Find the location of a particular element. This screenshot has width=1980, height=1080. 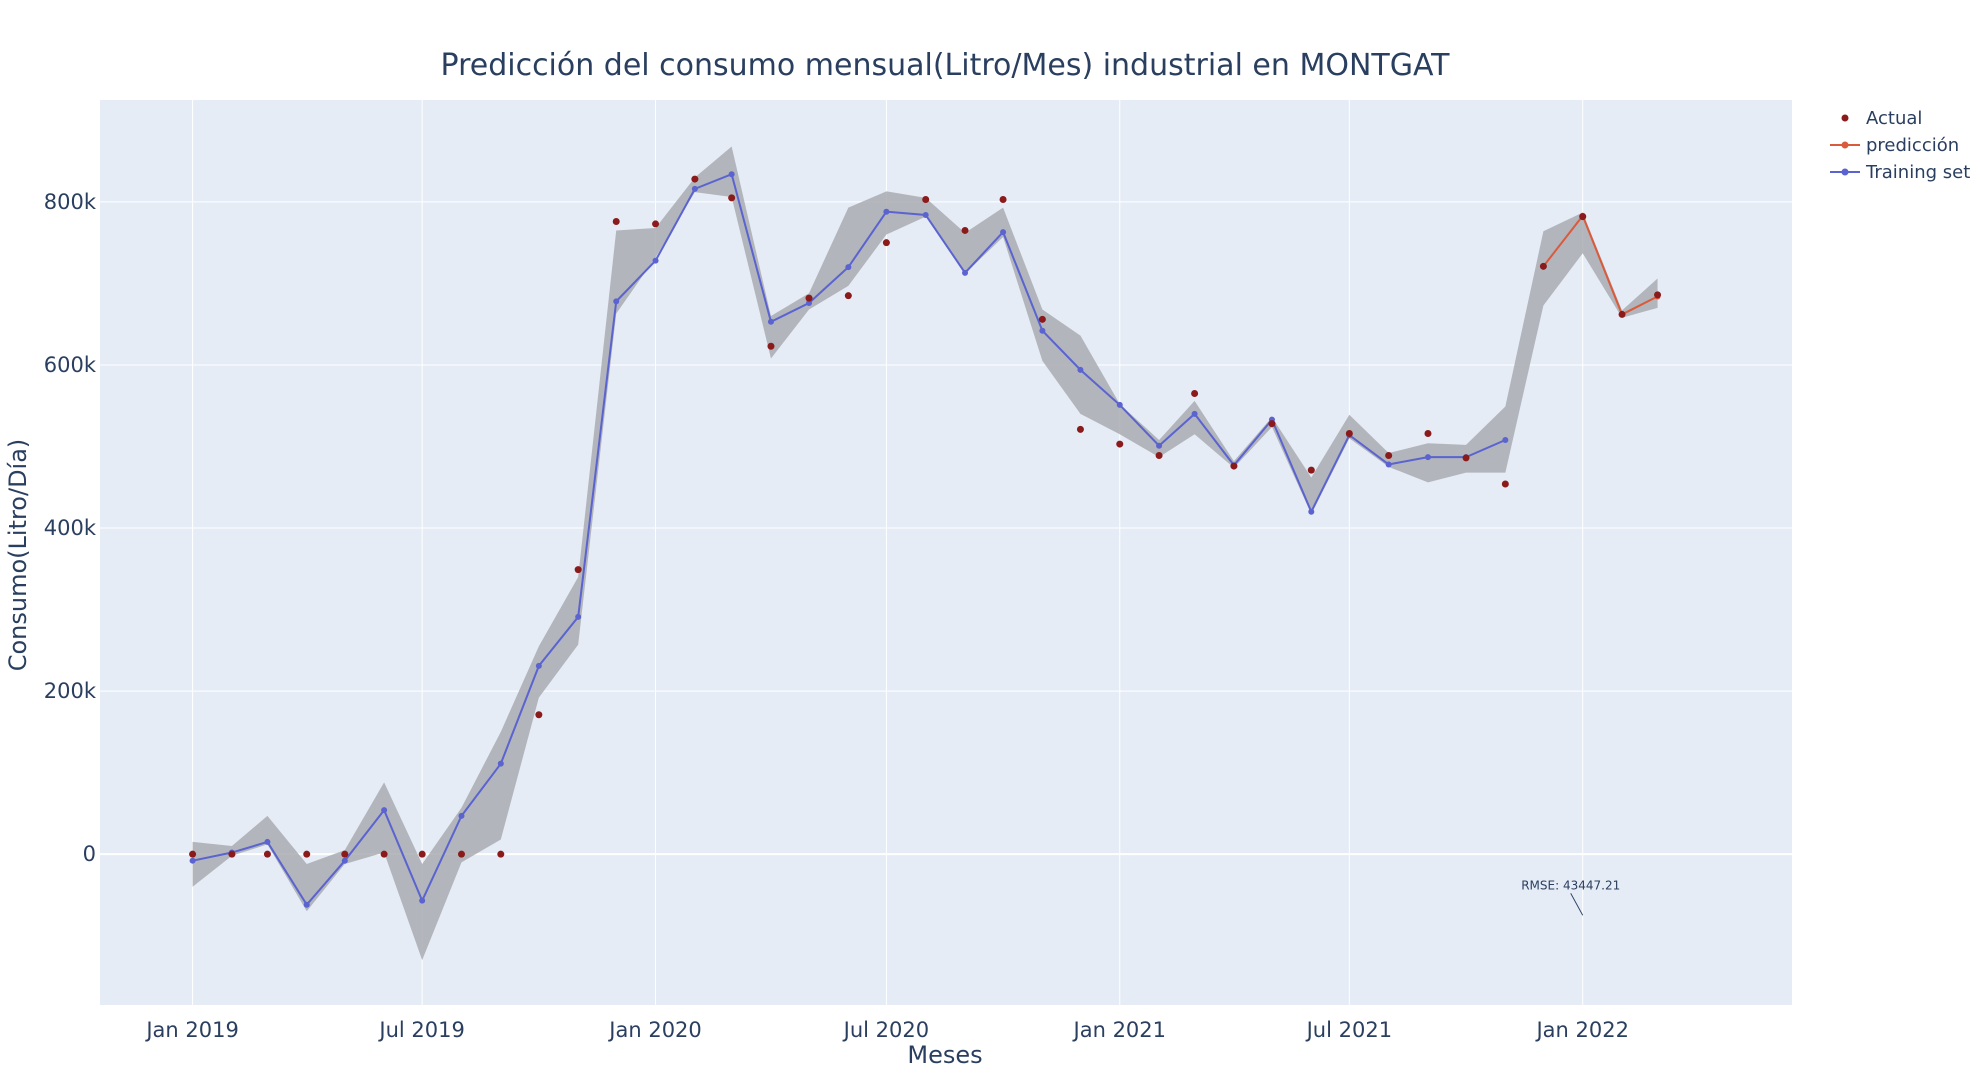

x-tick-label: Jan 2021 is located at coordinates (1119, 1030).